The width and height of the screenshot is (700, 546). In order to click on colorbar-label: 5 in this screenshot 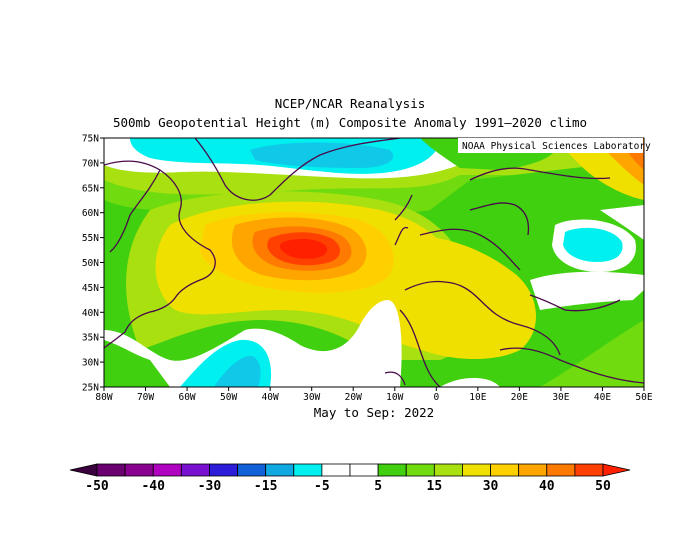, I will do `click(378, 486)`.